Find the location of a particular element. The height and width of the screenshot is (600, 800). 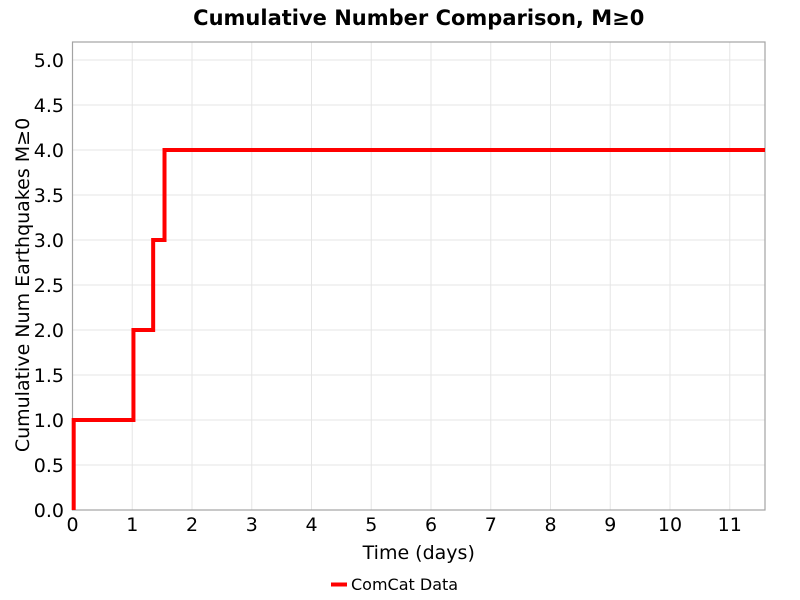

x-tick-label: 3 is located at coordinates (252, 525).